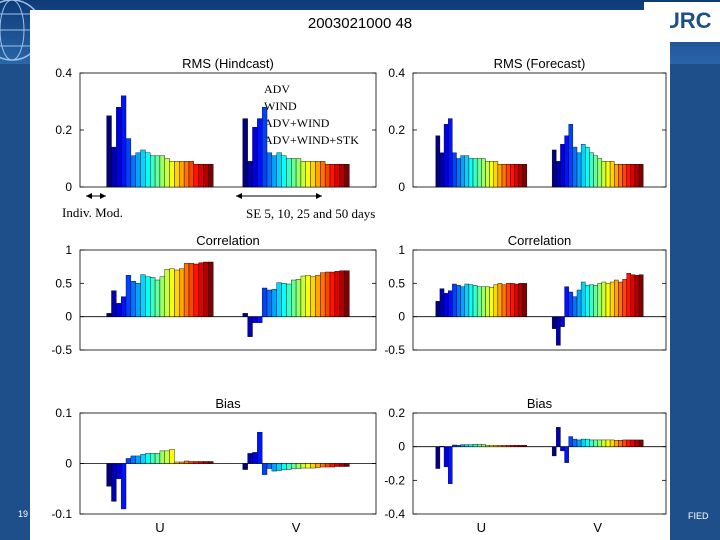  Describe the element at coordinates (481, 527) in the screenshot. I see `x-tick-label: U` at that location.